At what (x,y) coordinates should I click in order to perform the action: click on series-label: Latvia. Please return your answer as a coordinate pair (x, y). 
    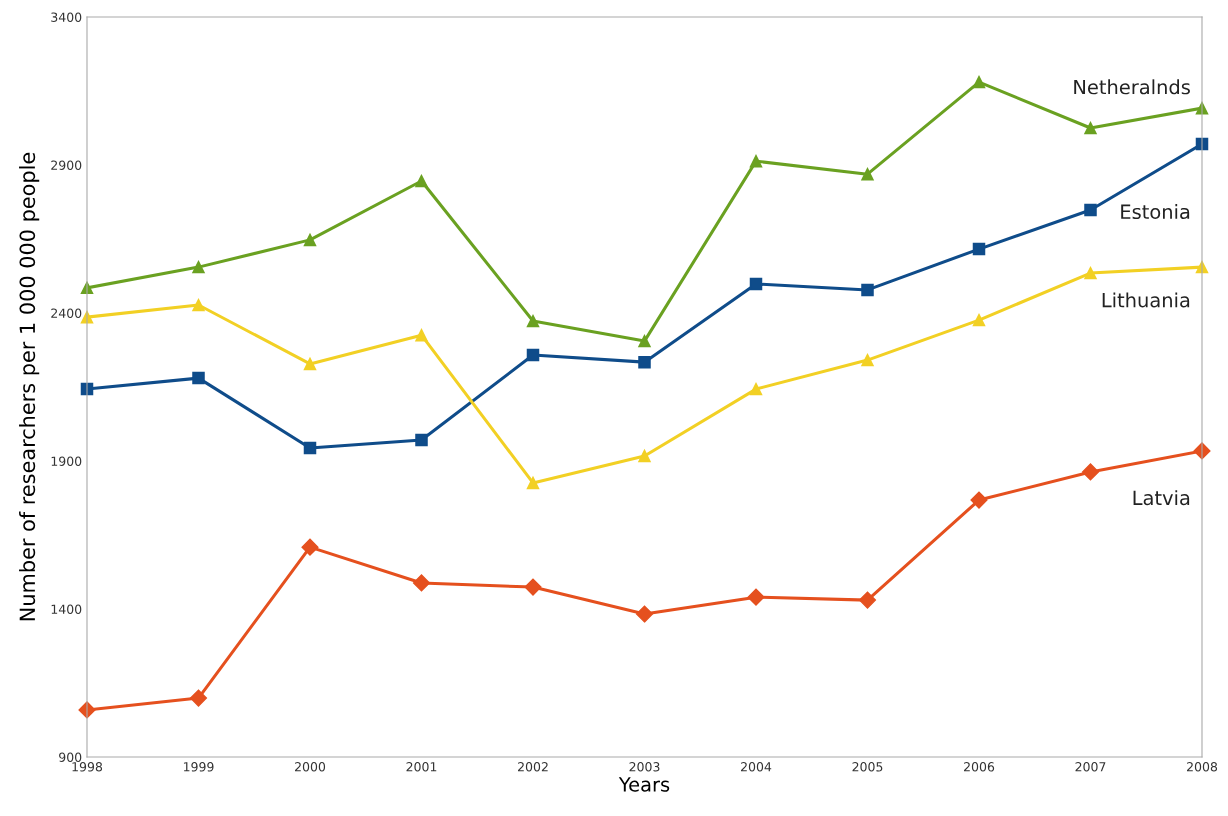
    Looking at the image, I should click on (1161, 498).